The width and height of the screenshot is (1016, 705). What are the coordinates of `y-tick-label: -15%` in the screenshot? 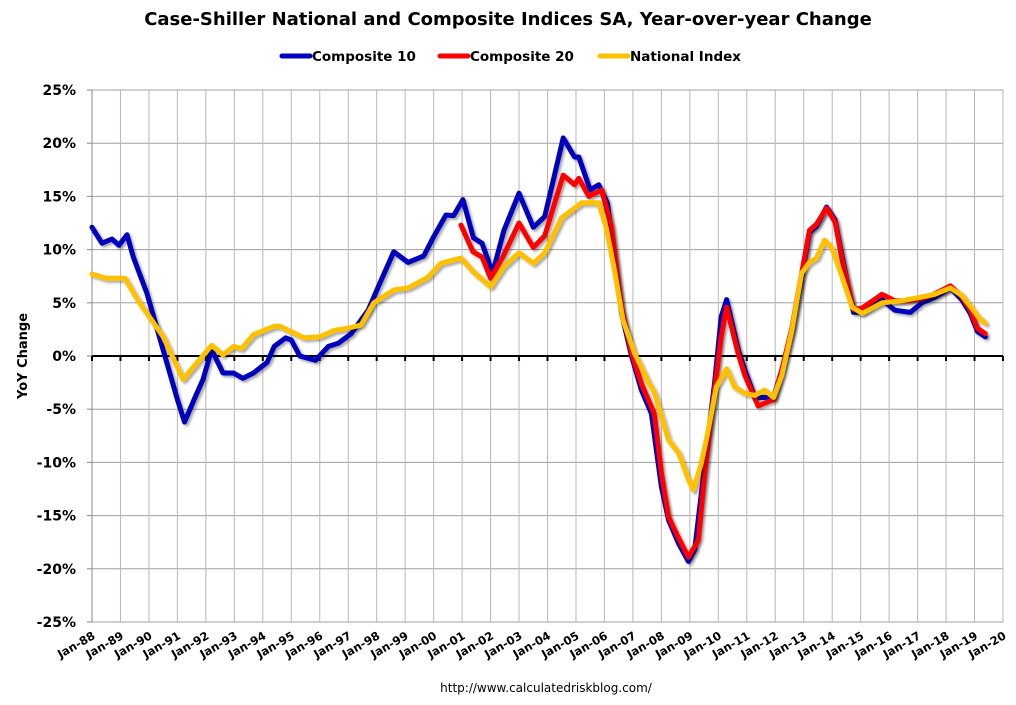 It's located at (56, 517).